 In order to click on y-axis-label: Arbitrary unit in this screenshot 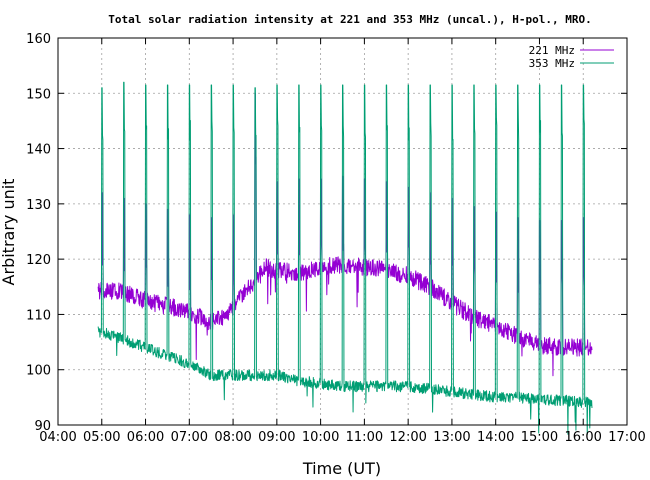, I will do `click(9, 232)`.